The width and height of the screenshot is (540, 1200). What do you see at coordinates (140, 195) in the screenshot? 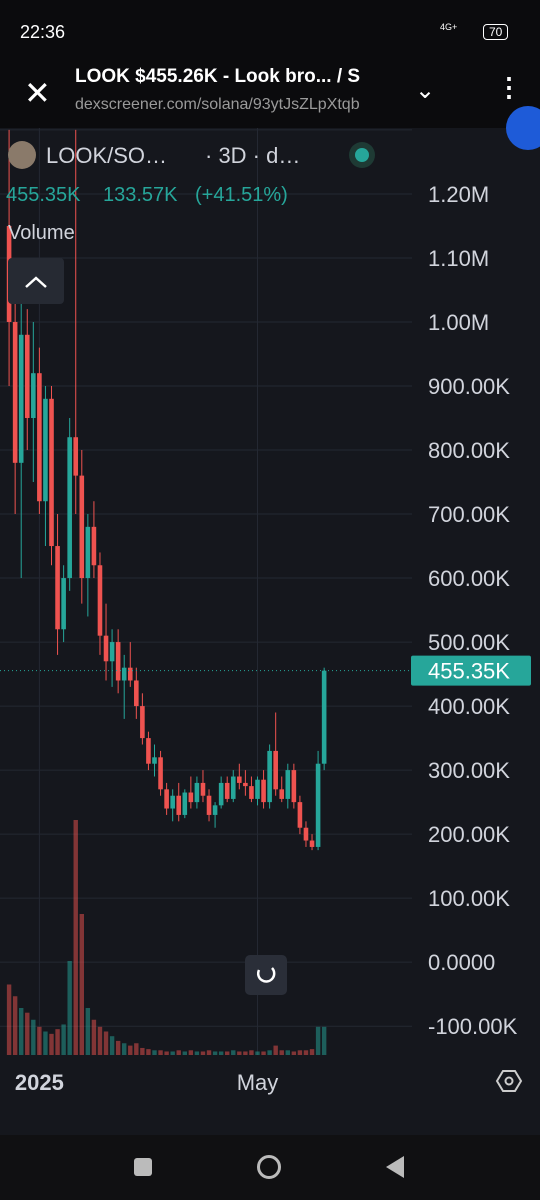
I see `legend-change: 133.57K` at bounding box center [140, 195].